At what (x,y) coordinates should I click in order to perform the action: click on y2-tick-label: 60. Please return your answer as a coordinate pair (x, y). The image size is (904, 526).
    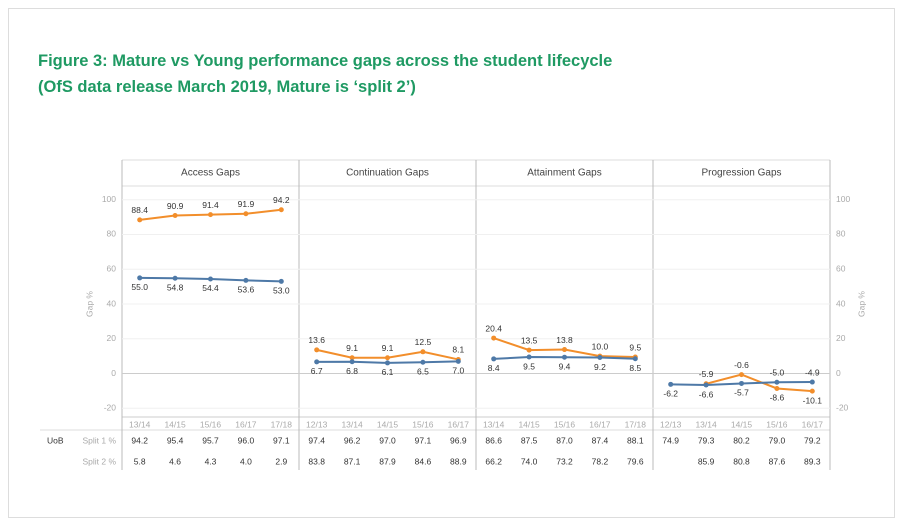
    Looking at the image, I should click on (841, 268).